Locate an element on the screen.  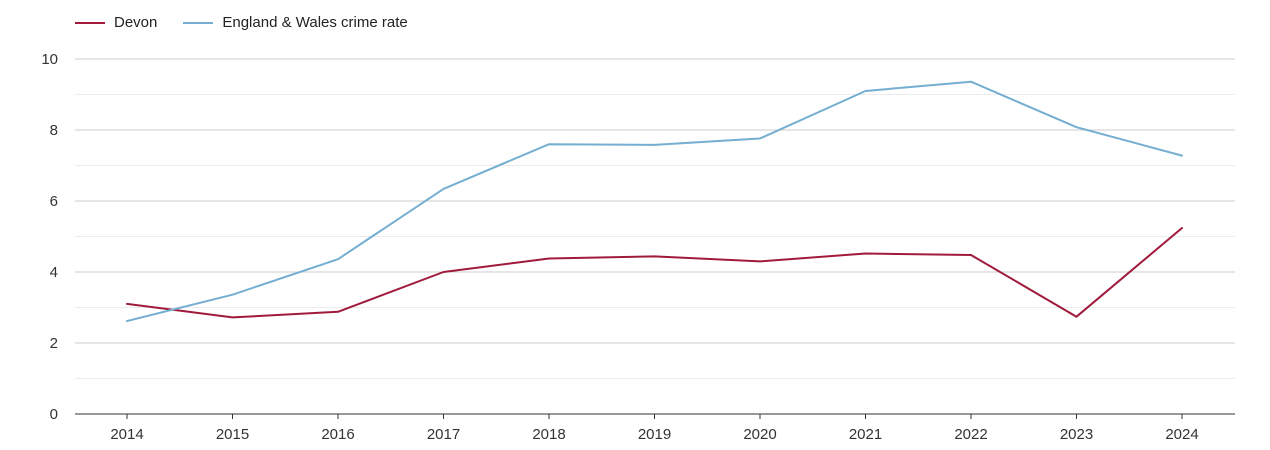
chart-legend: Devon England & Wales crime rate is located at coordinates (241, 22).